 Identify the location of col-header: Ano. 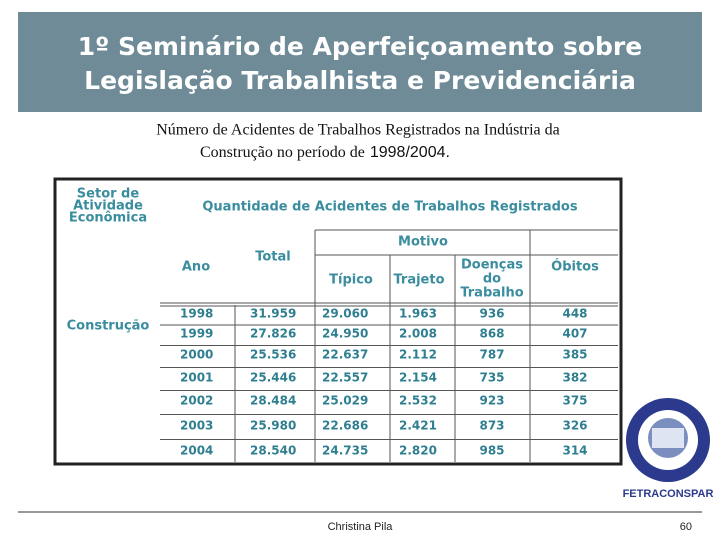
(196, 267).